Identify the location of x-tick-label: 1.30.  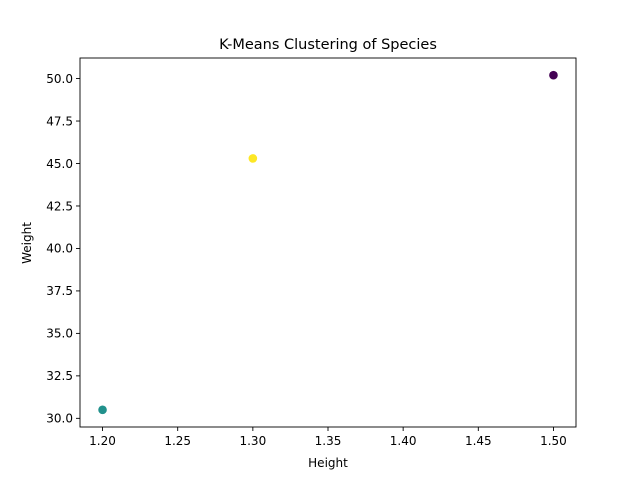
(252, 441).